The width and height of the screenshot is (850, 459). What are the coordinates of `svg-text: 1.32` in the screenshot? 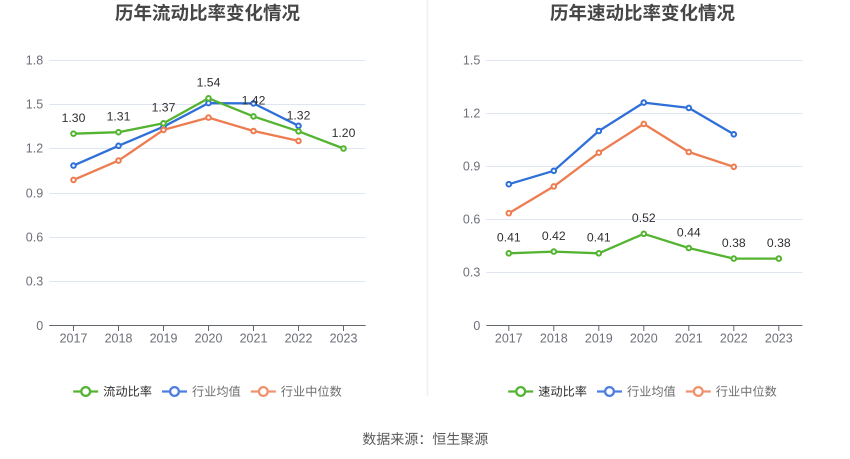 It's located at (299, 116).